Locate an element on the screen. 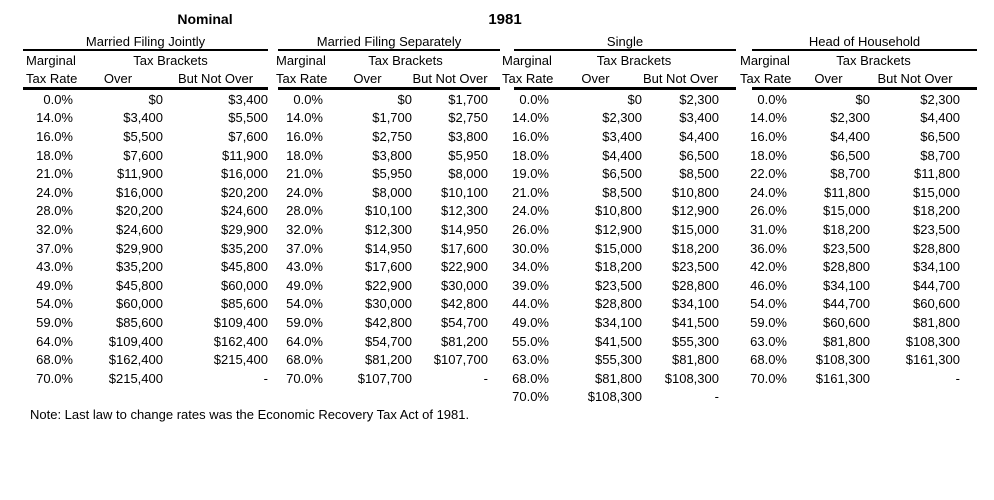 The width and height of the screenshot is (994, 500). marginal-rate-cell: 31.0% is located at coordinates (768, 229).